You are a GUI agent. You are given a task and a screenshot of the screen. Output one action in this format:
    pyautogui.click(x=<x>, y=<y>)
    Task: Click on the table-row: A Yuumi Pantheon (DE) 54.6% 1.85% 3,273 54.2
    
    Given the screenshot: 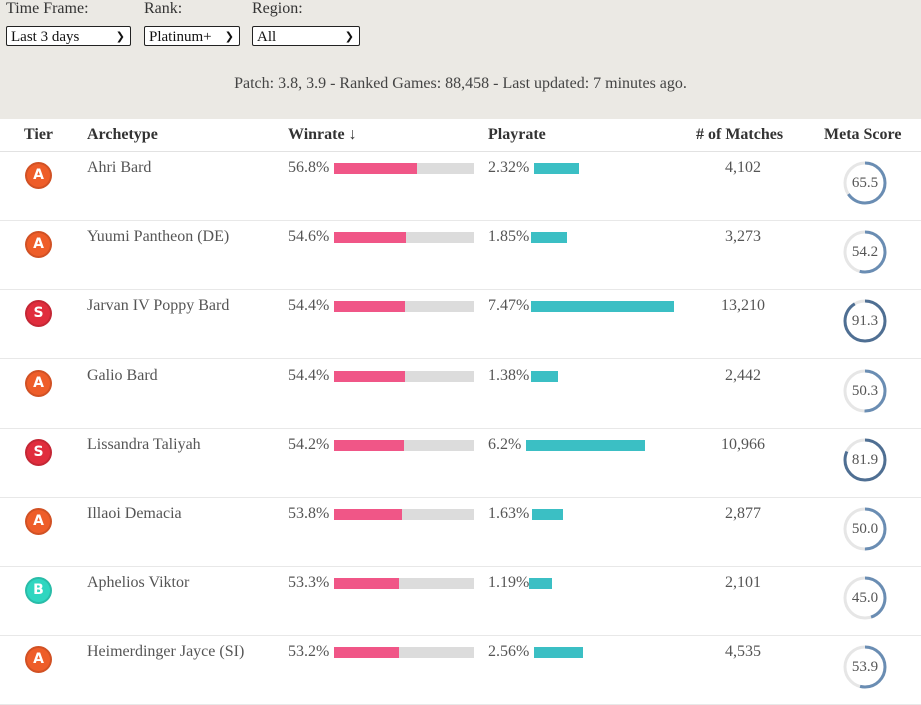 What is the action you would take?
    pyautogui.click(x=460, y=255)
    